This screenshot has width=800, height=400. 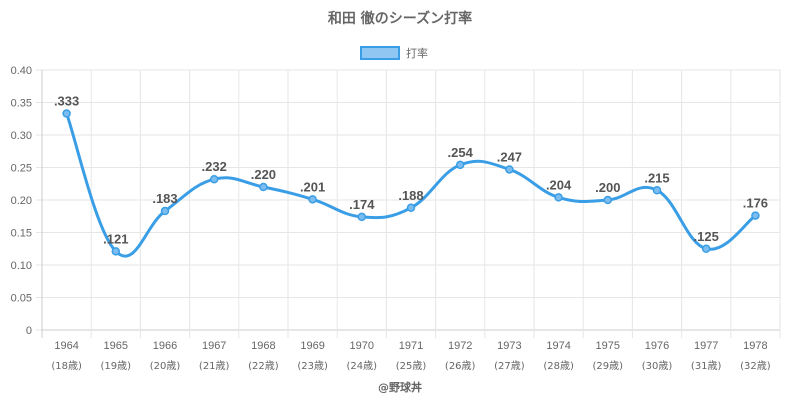 What do you see at coordinates (66, 101) in the screenshot?
I see `data-label: .333` at bounding box center [66, 101].